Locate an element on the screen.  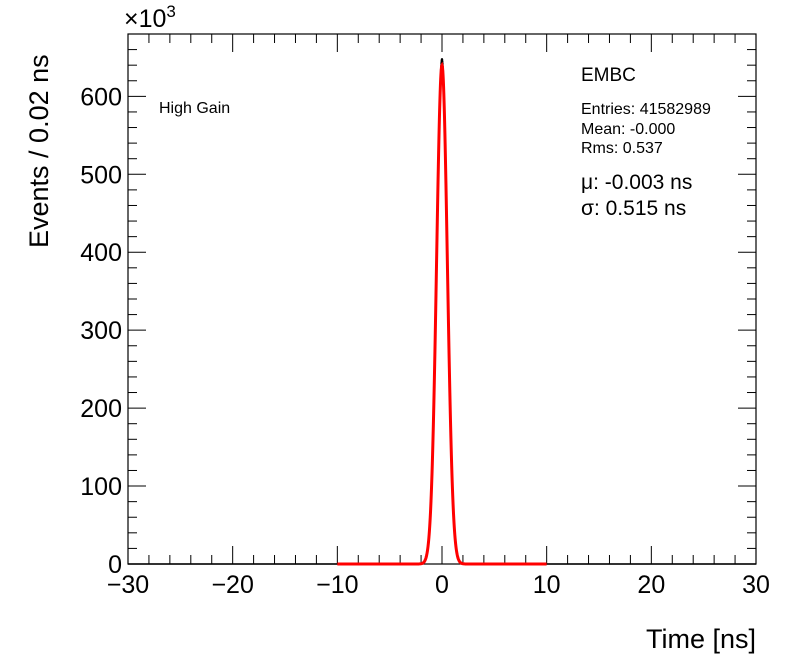
fit-sigma-stat: σ: 0.515 ns is located at coordinates (633, 208).